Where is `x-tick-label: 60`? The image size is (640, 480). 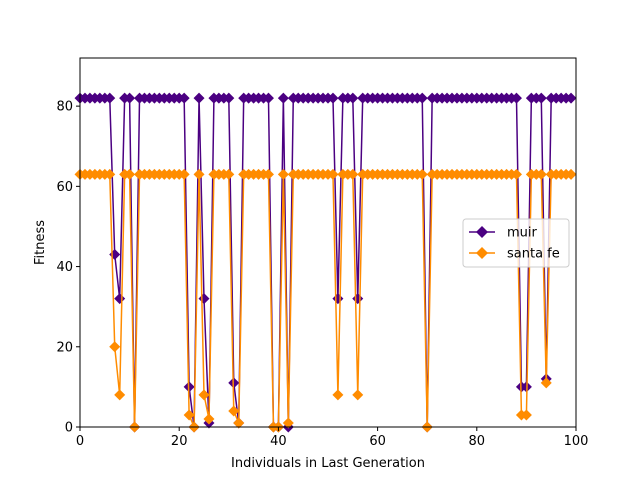 x-tick-label: 60 is located at coordinates (377, 441).